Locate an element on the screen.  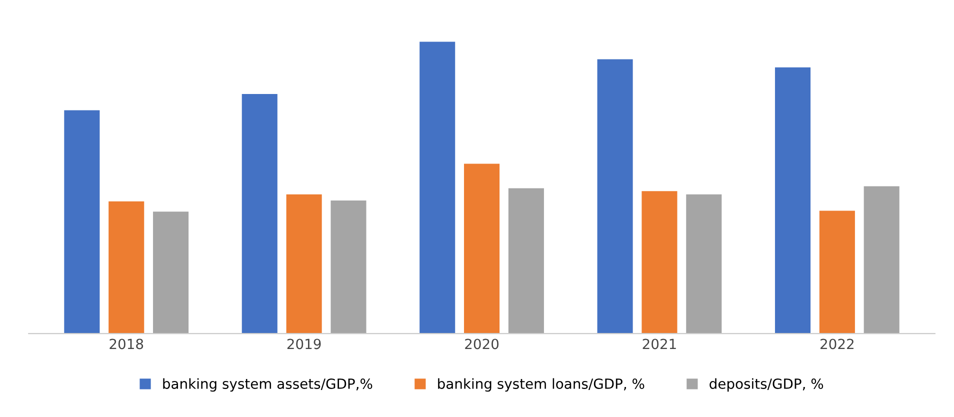
x-tick-label: 2022 is located at coordinates (837, 344).